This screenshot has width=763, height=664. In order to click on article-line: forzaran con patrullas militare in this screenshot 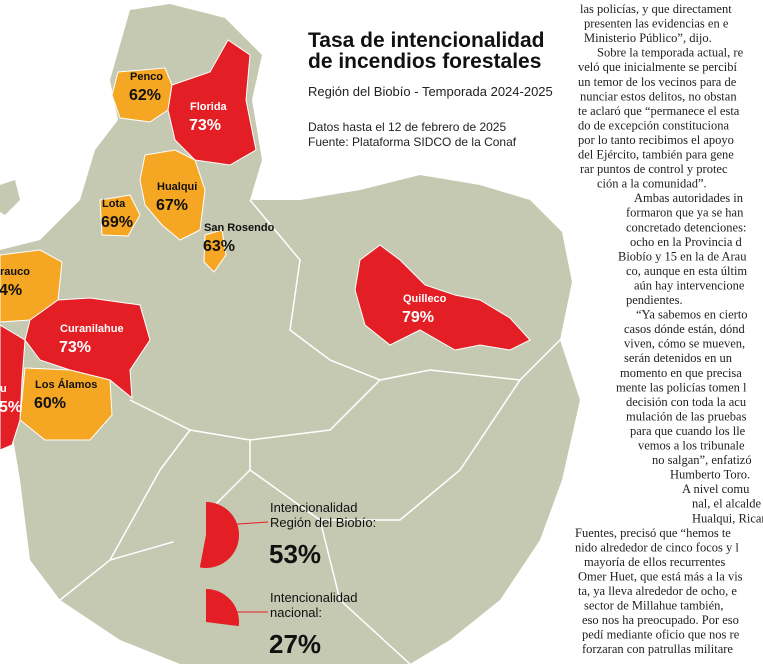, I will do `click(657, 649)`.